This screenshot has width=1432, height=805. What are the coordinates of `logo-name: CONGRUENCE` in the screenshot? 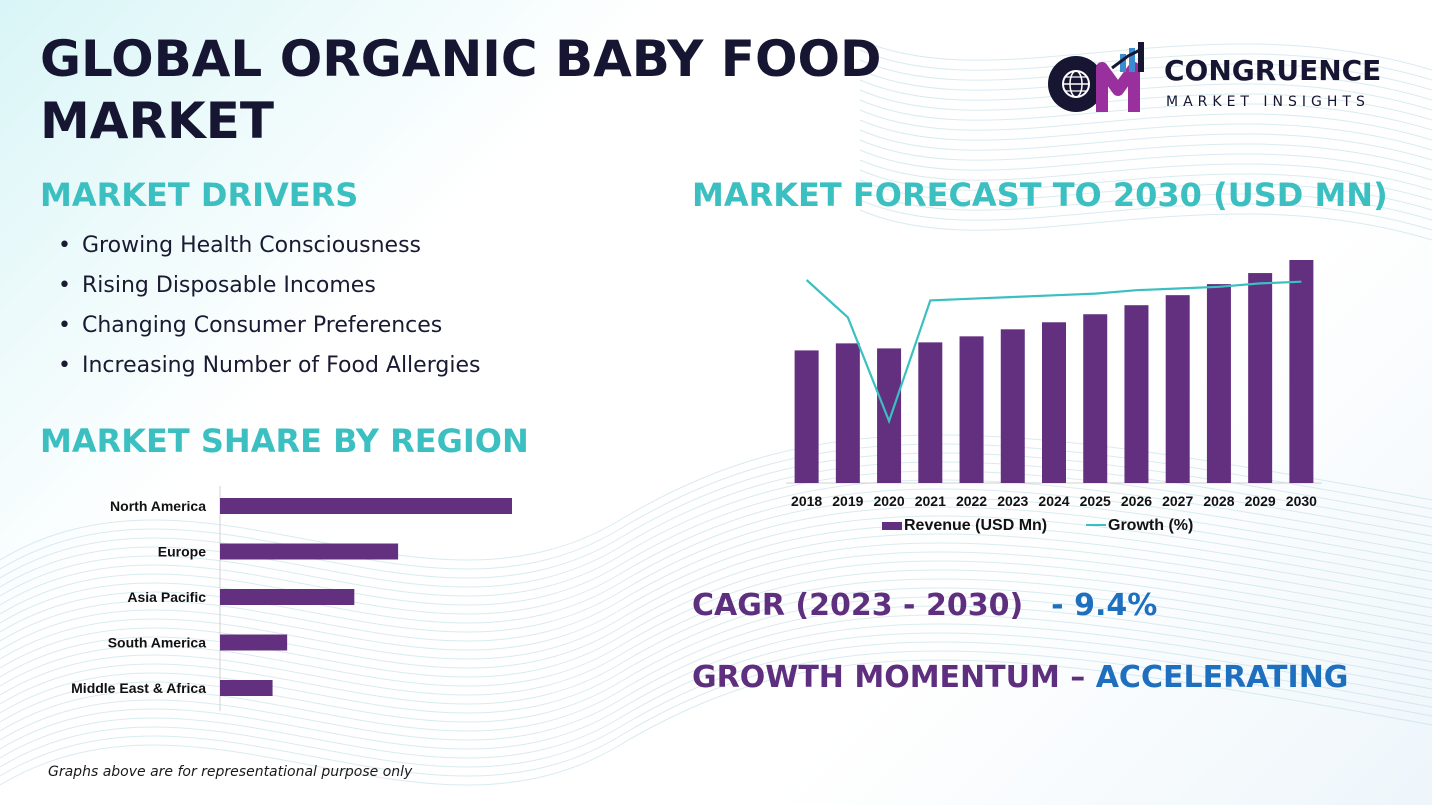 It's located at (1273, 70).